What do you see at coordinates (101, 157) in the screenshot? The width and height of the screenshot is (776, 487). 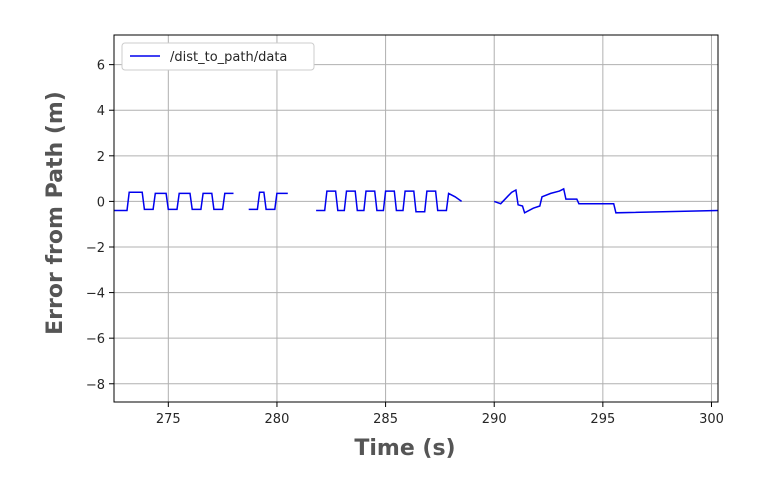 I see `y-tick-label: 2` at bounding box center [101, 157].